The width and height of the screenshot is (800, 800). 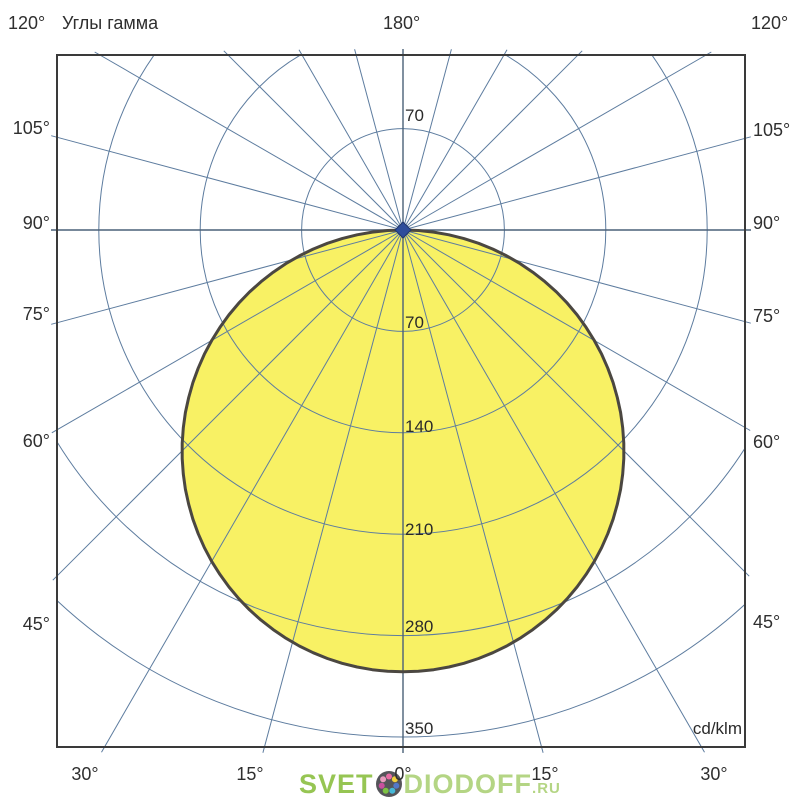 I want to click on ring-label-70-top: 70, so click(x=414, y=115).